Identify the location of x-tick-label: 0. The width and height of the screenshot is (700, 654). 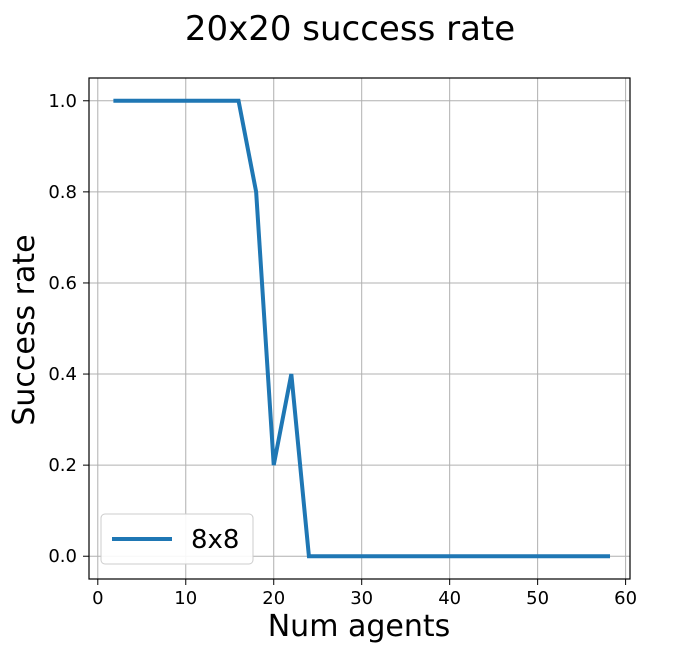
(97, 598).